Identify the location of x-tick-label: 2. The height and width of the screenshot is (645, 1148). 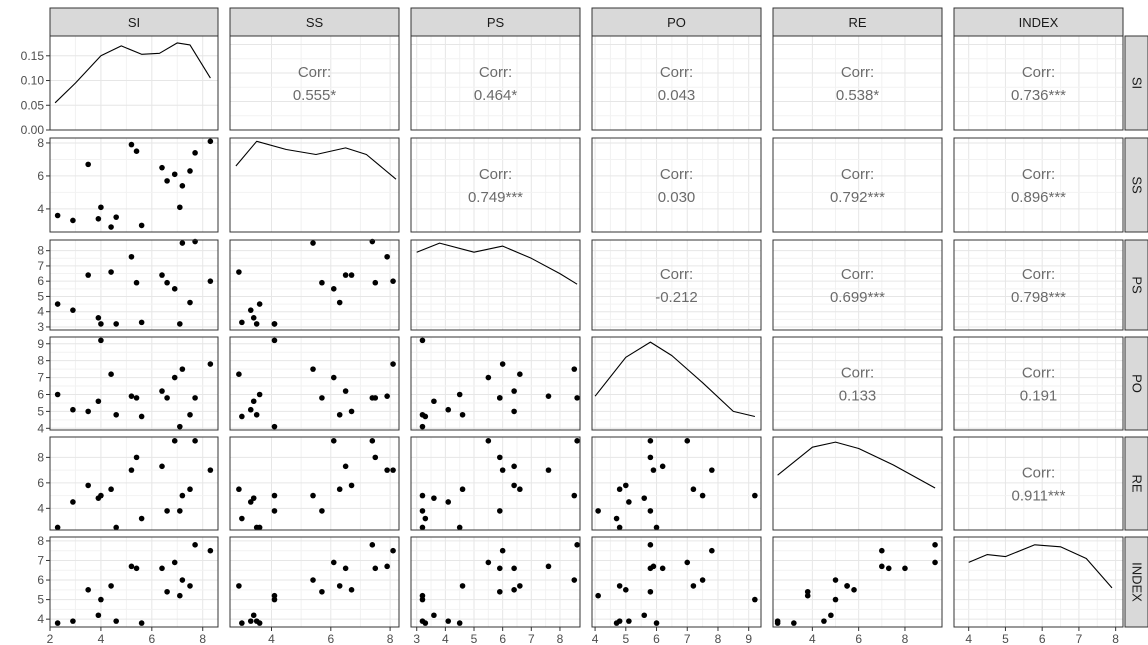
(50, 638).